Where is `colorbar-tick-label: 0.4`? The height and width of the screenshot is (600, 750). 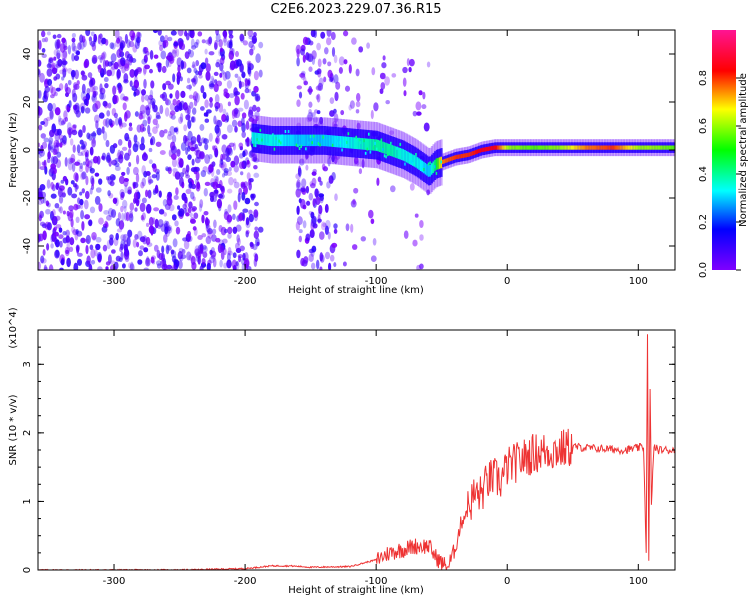
colorbar-tick-label: 0.4 is located at coordinates (703, 174).